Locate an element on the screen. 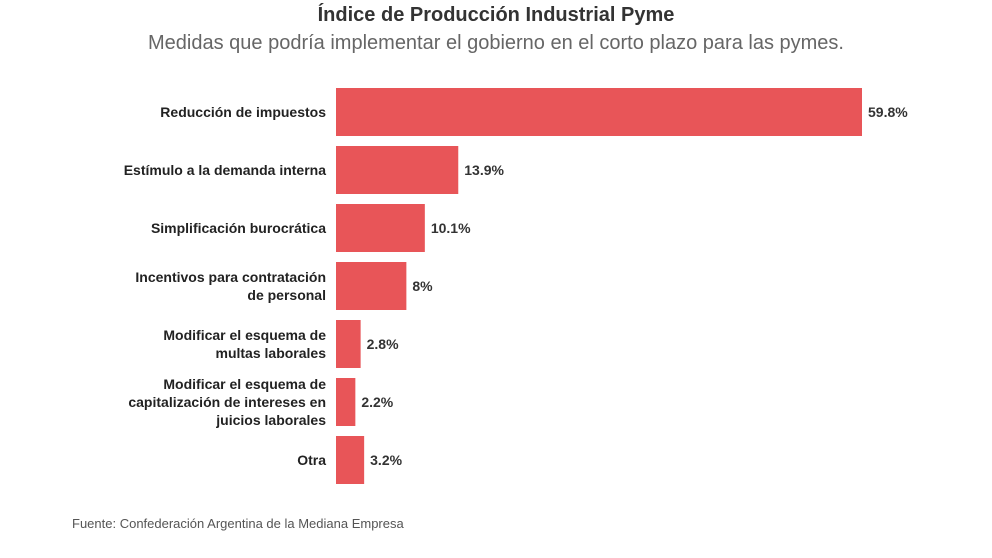 The width and height of the screenshot is (992, 558). chart-title: Índice de Producción Industrial Pyme is located at coordinates (496, 15).